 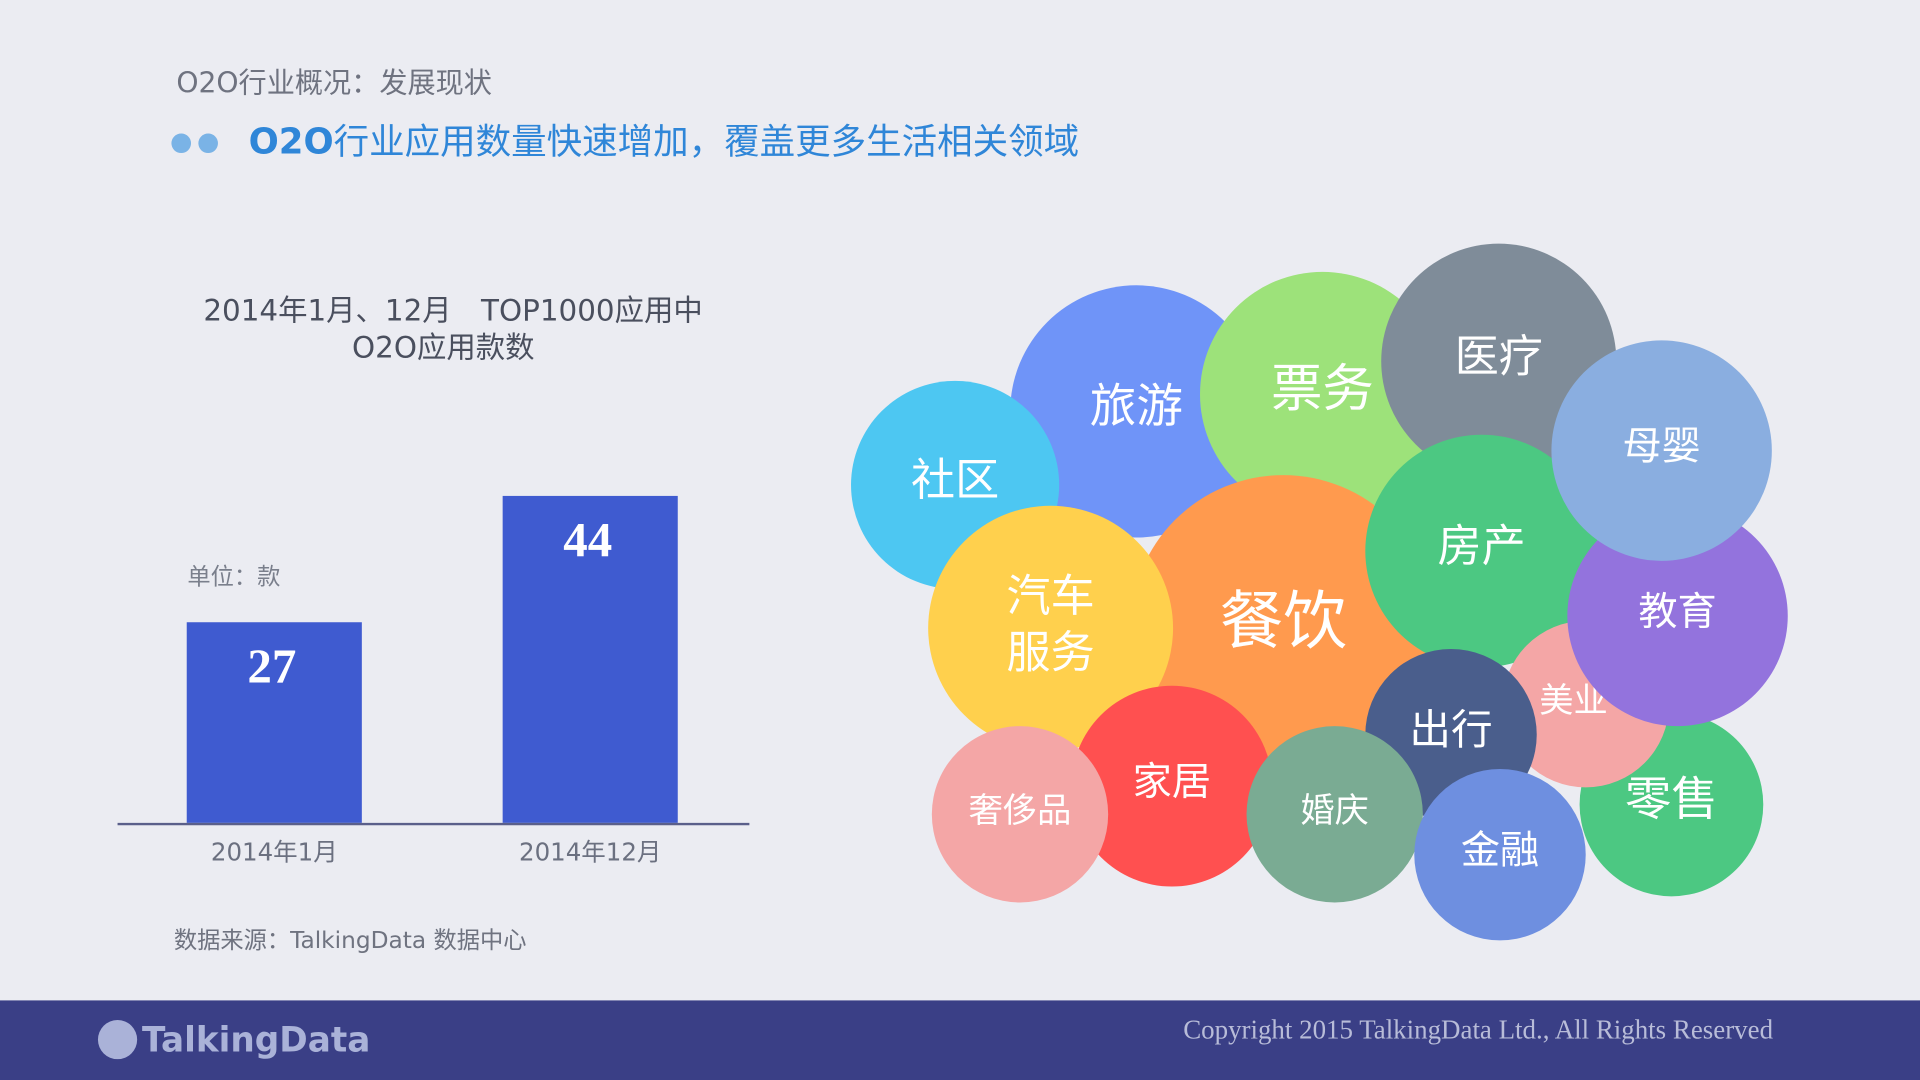 What do you see at coordinates (1499, 356) in the screenshot?
I see `bubble-label: 医疗` at bounding box center [1499, 356].